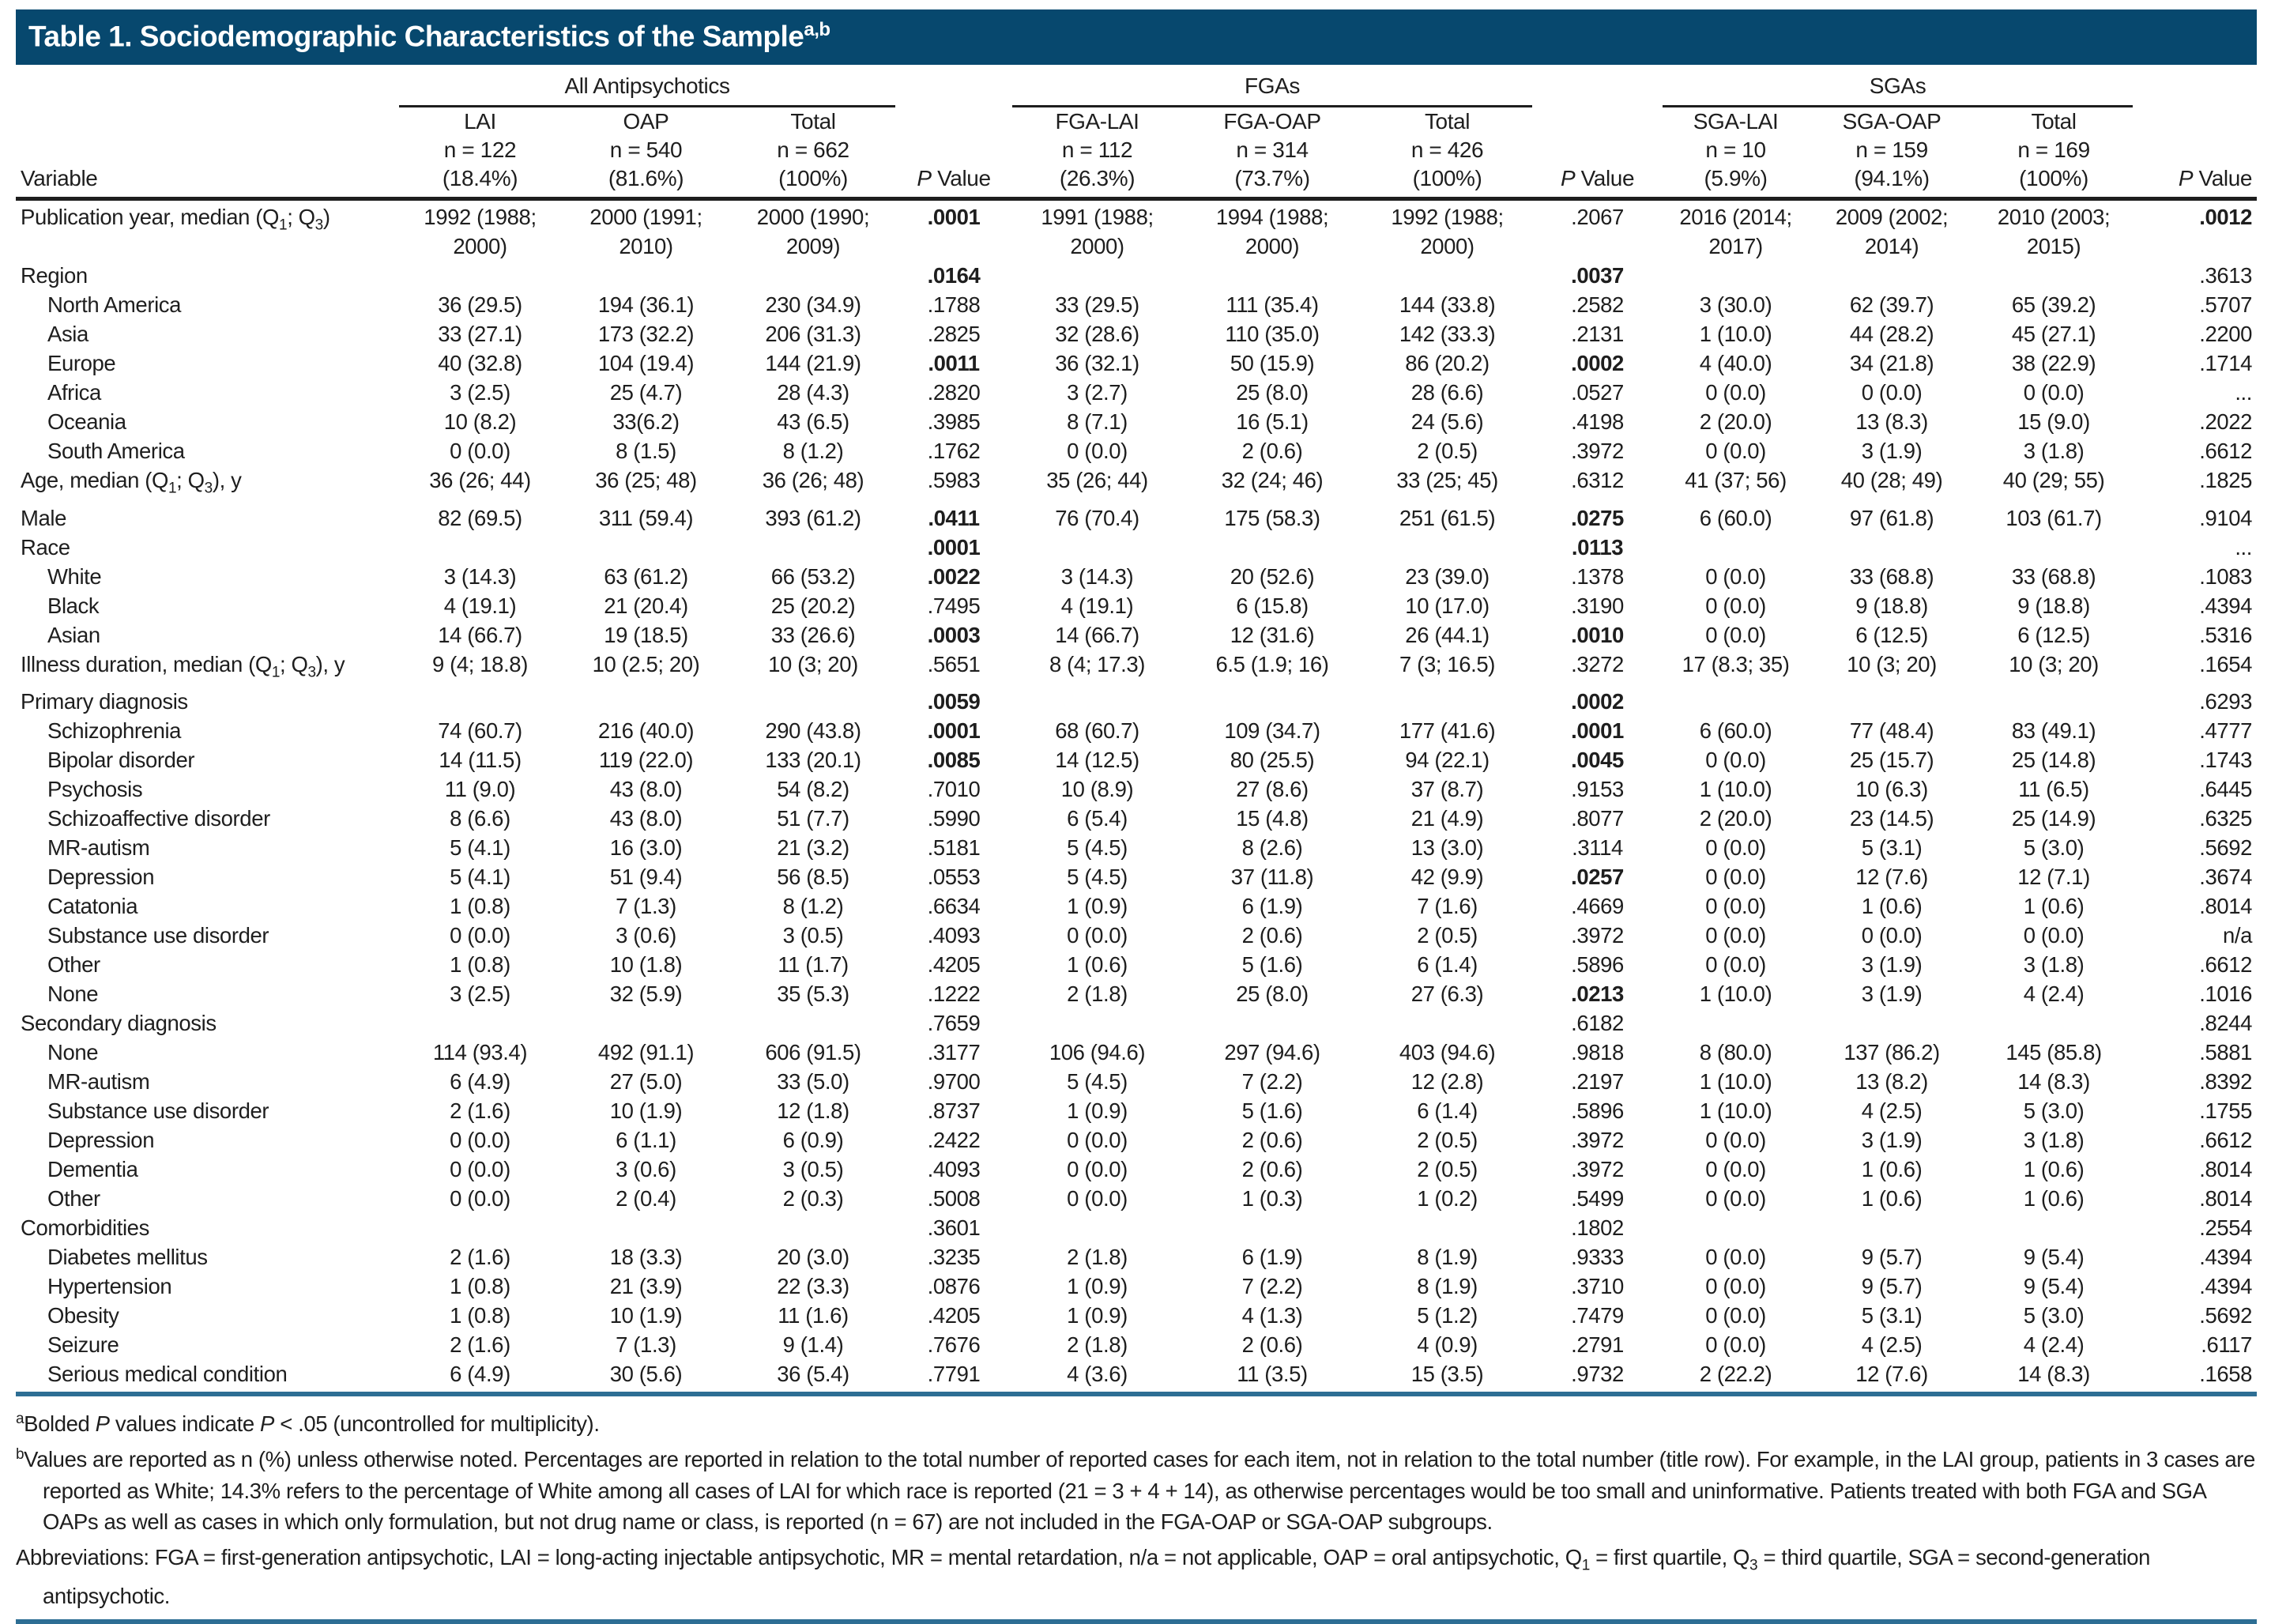 The width and height of the screenshot is (2271, 1624). What do you see at coordinates (1097, 731) in the screenshot?
I see `cell: 68 (60.7)` at bounding box center [1097, 731].